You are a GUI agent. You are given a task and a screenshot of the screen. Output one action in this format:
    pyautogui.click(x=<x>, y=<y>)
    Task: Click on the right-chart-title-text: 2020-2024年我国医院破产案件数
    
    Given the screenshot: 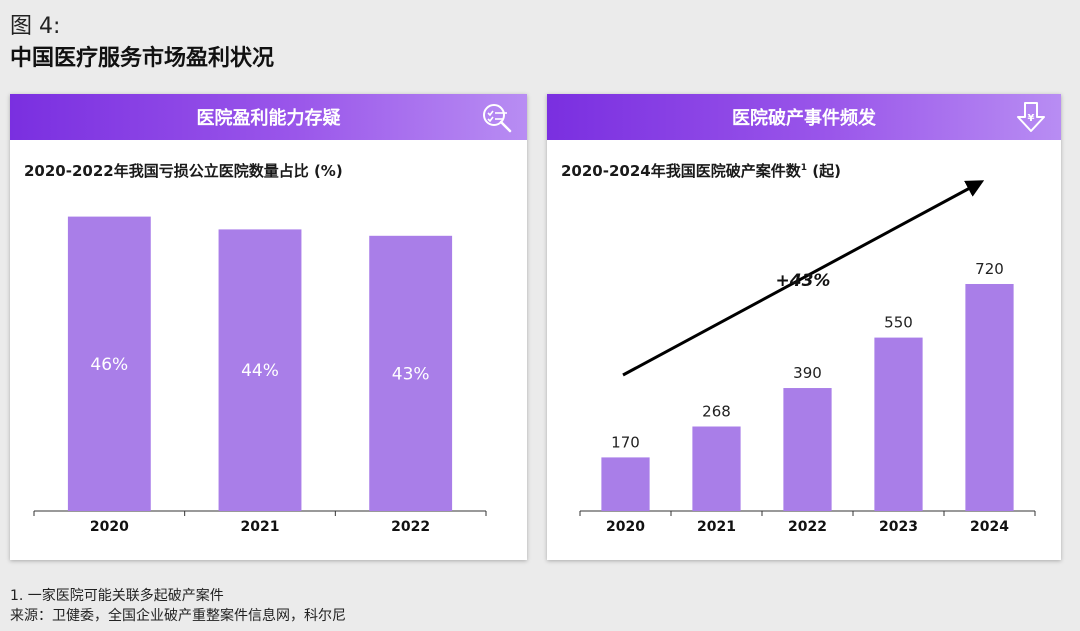 What is the action you would take?
    pyautogui.click(x=681, y=171)
    